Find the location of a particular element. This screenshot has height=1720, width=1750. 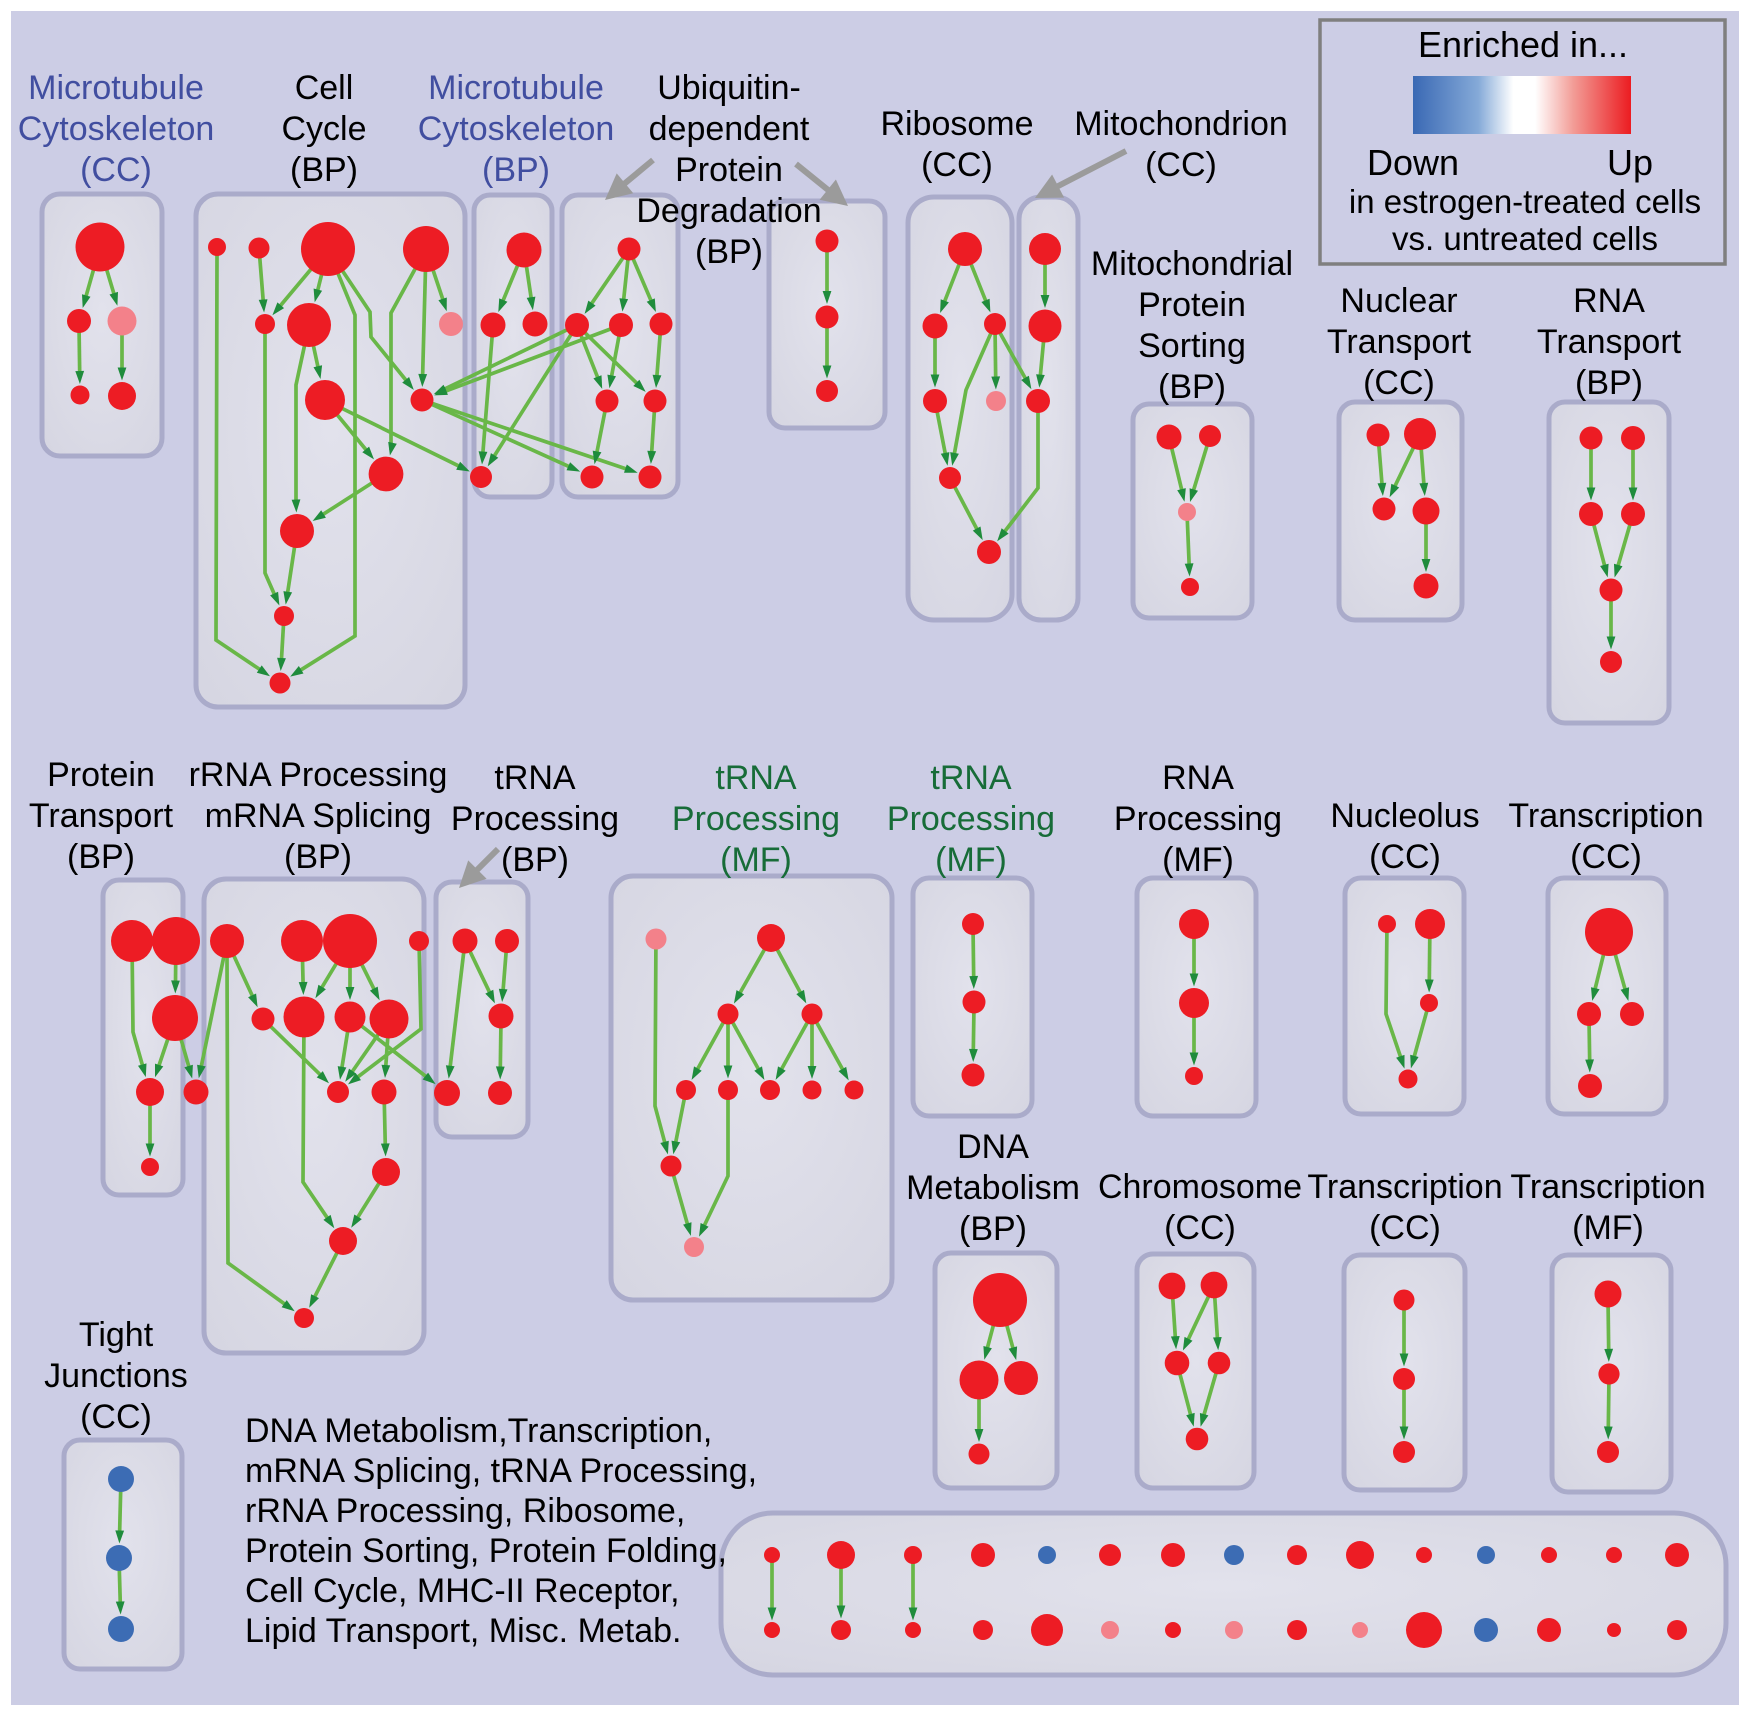

svg-text: rRNA Processing is located at coordinates (318, 775).